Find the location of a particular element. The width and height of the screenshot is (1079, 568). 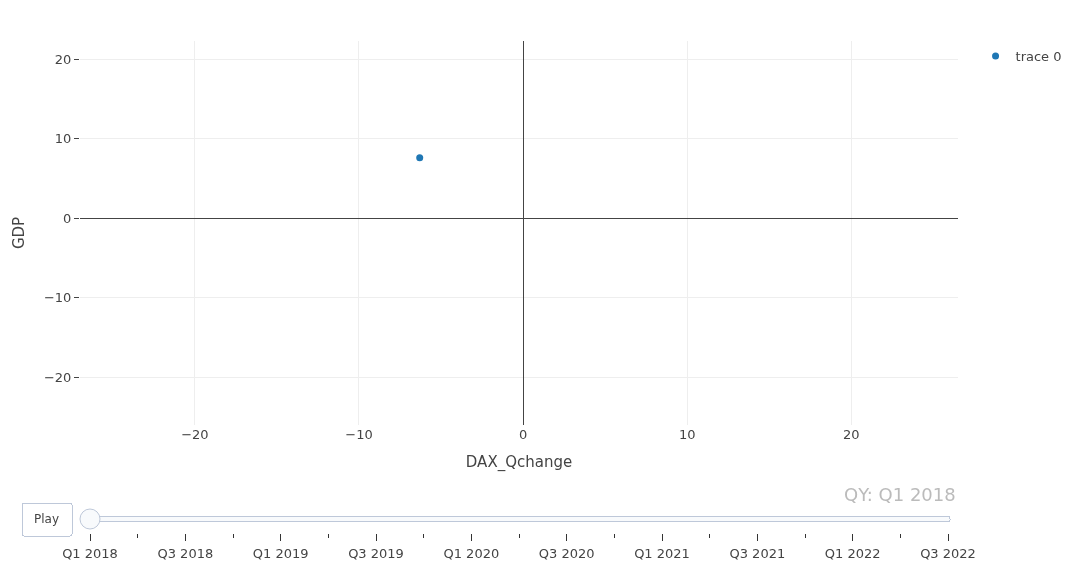

x-tick-label: 10 is located at coordinates (687, 434).